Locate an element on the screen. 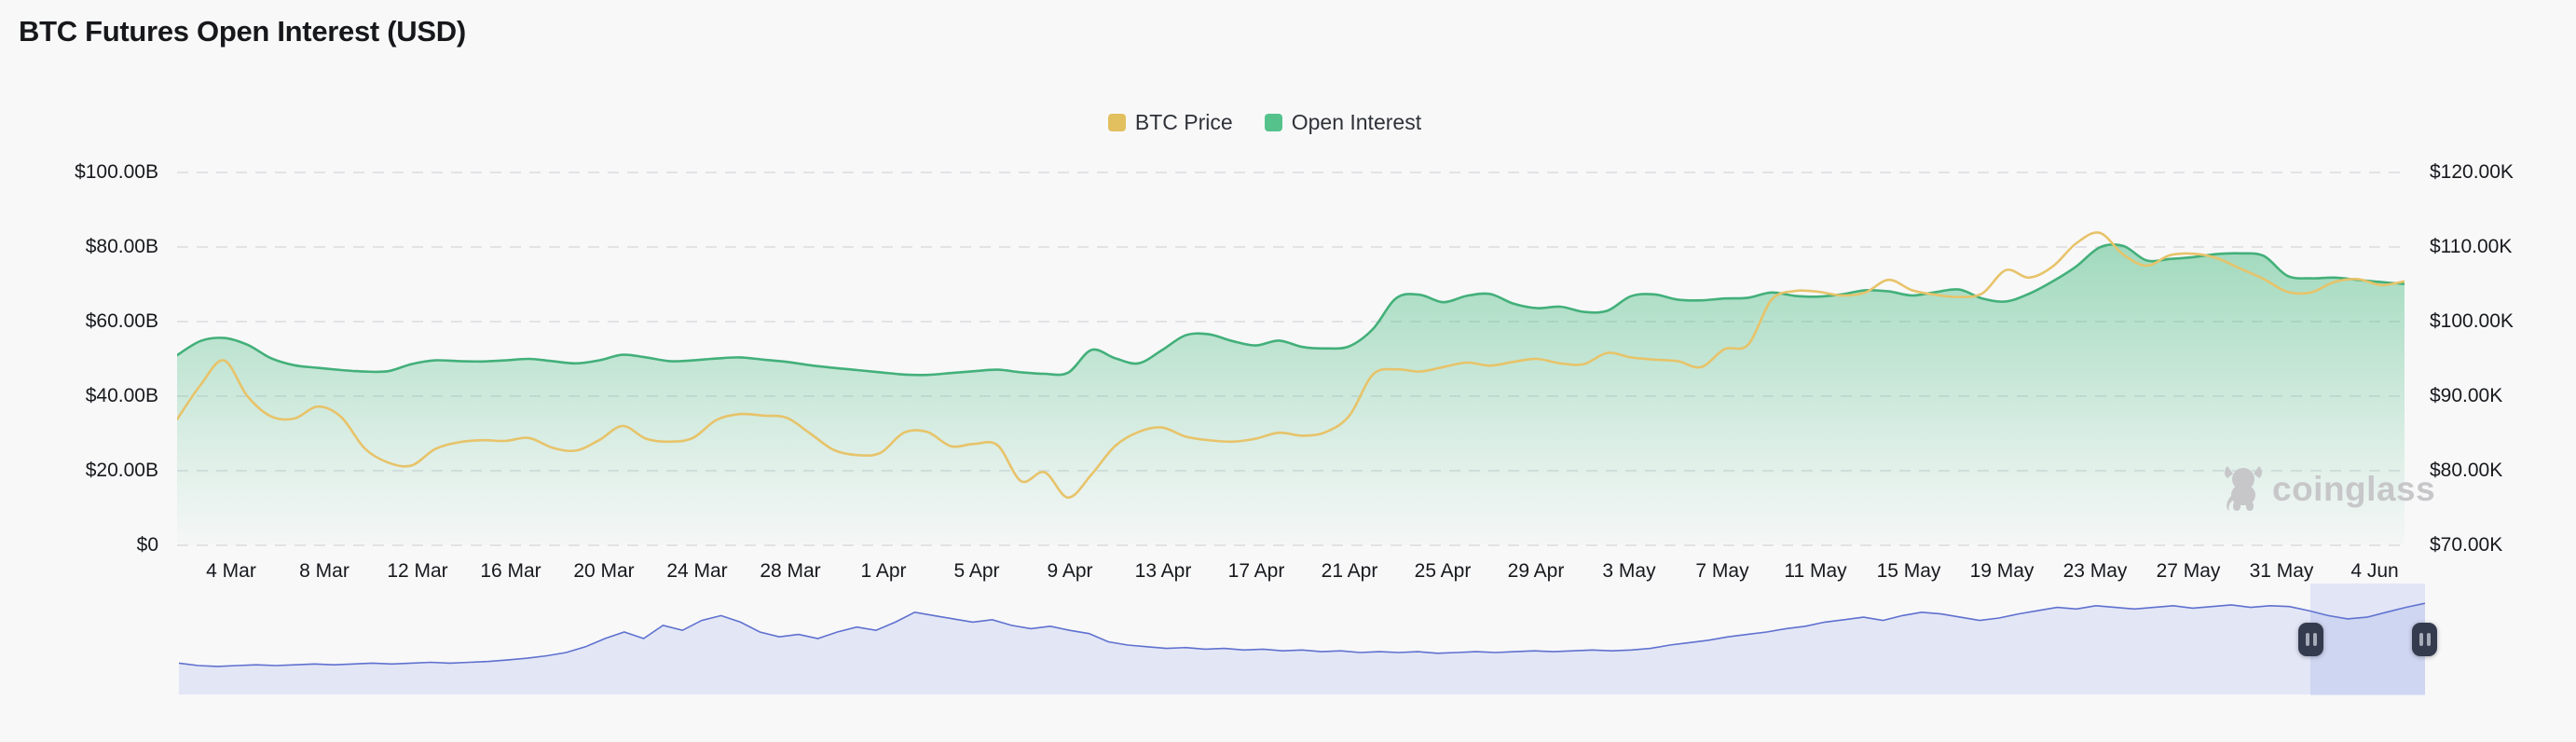  x-axis-tick: 3 May is located at coordinates (1629, 571).